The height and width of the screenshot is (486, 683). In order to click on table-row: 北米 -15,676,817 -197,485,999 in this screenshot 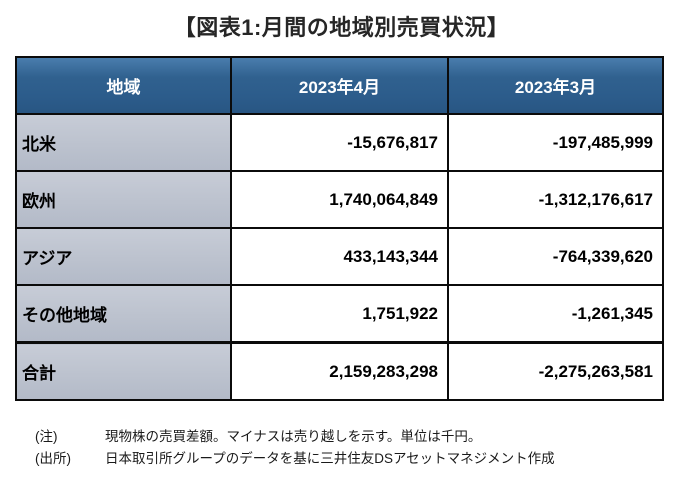, I will do `click(339, 142)`.